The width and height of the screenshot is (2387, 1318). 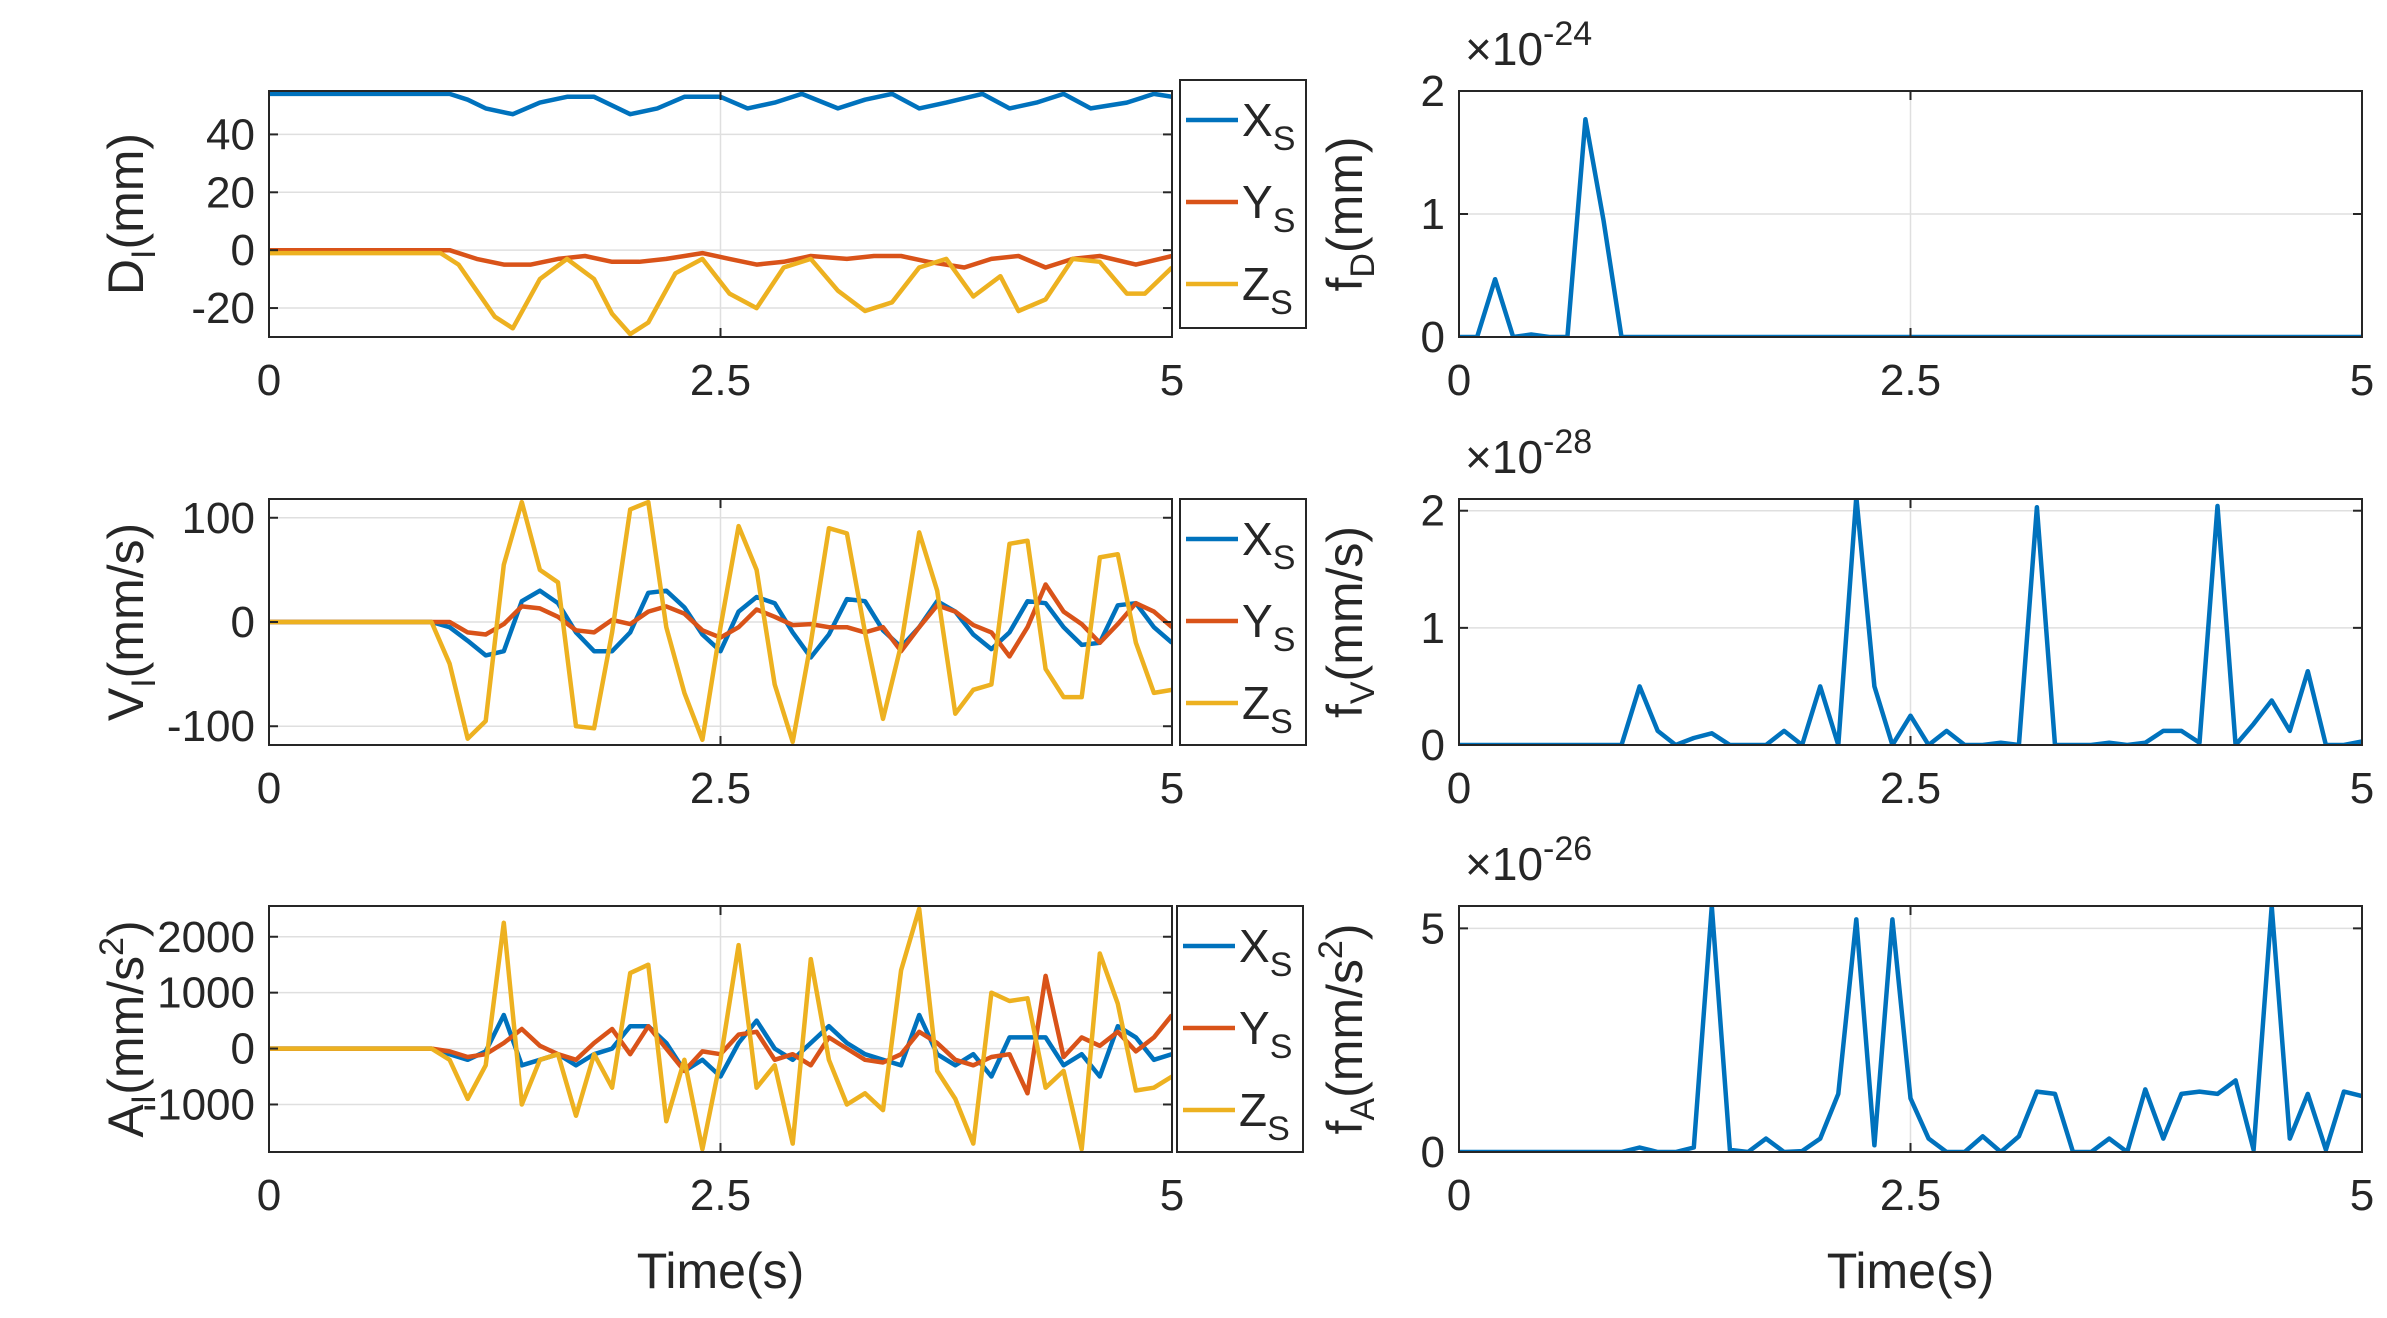 What do you see at coordinates (218, 518) in the screenshot?
I see `y-tick-label: 100` at bounding box center [218, 518].